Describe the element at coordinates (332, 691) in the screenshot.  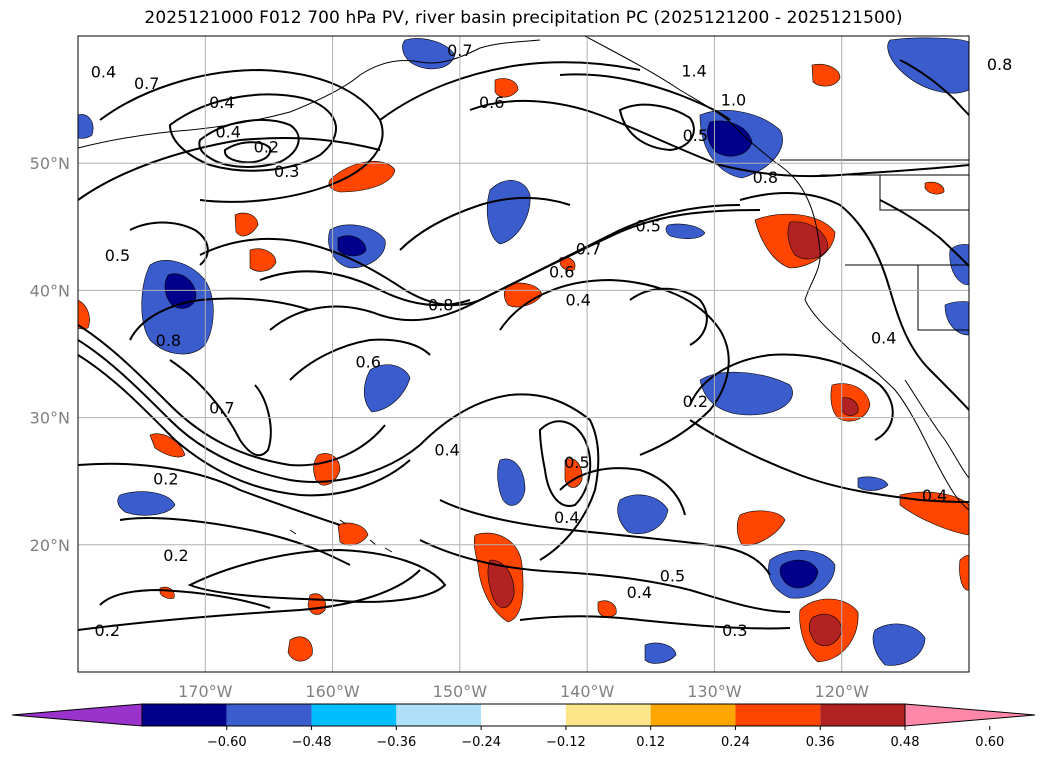
I see `lon-tick-label: 160°W` at that location.